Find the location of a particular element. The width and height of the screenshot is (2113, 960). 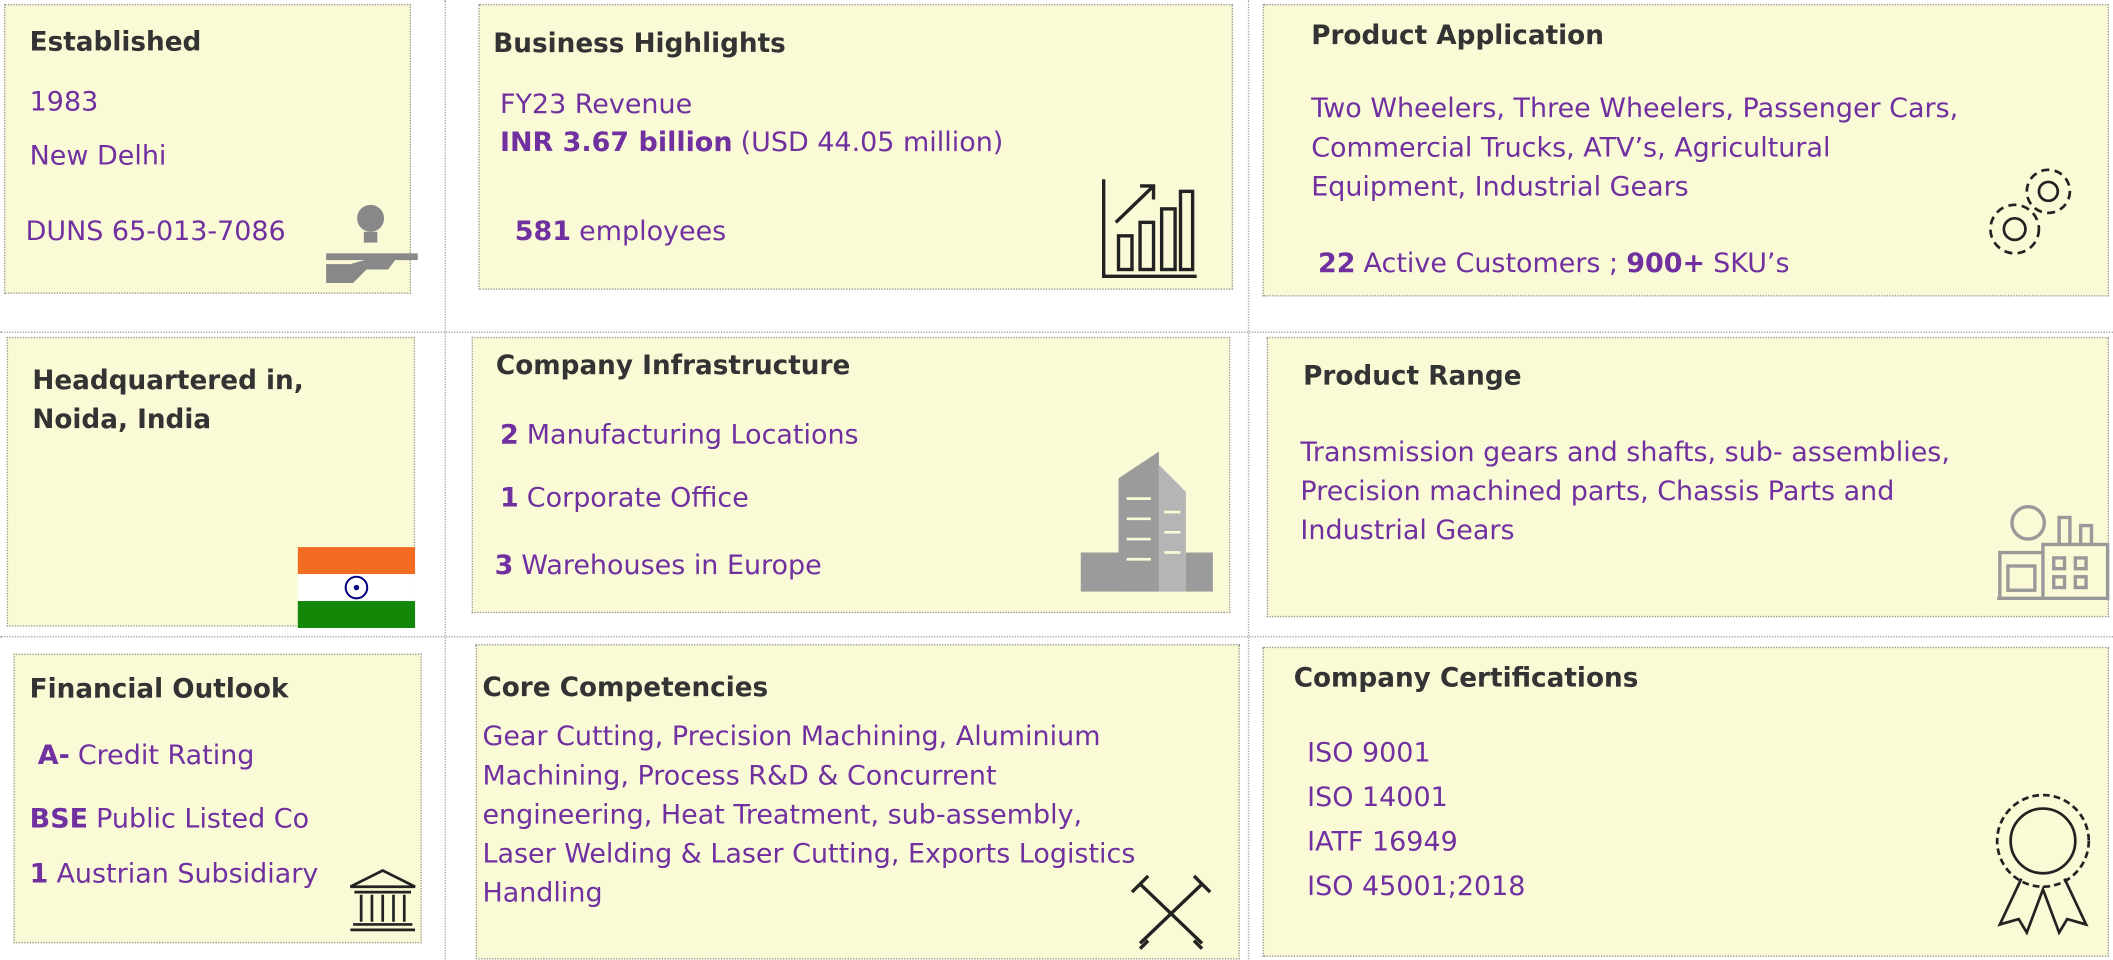

text: ISO 45001;2018 is located at coordinates (1416, 885).